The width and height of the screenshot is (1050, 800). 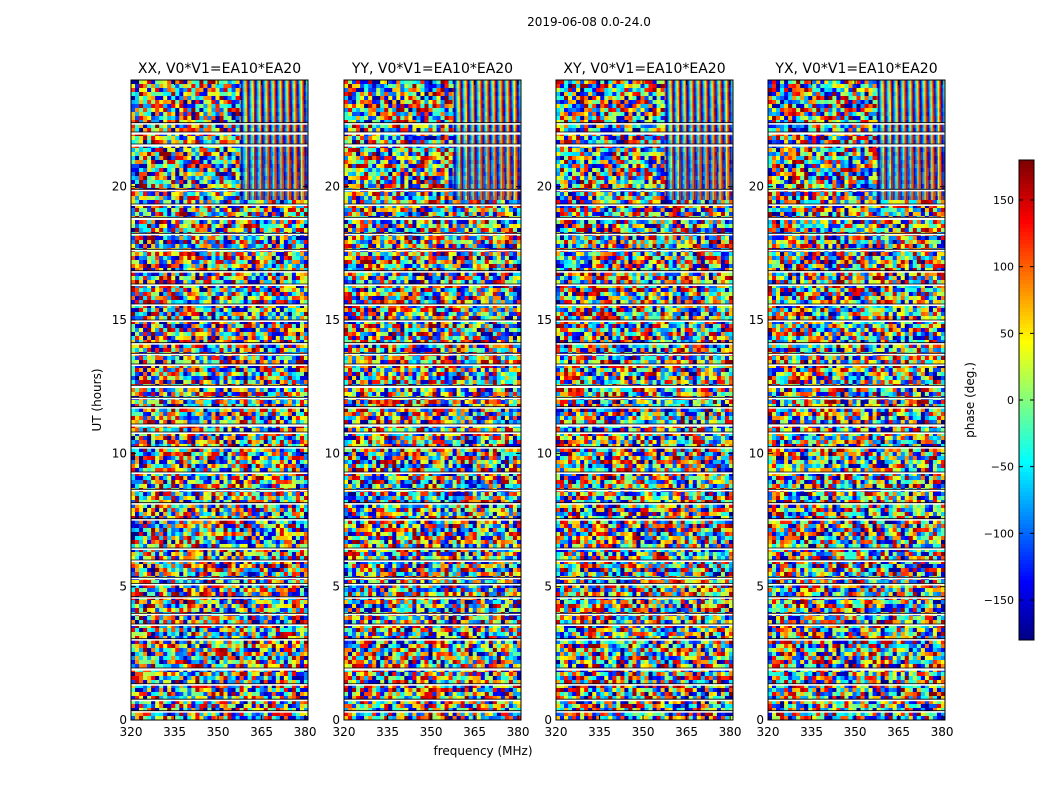 What do you see at coordinates (855, 732) in the screenshot?
I see `x-tick-label: 350` at bounding box center [855, 732].